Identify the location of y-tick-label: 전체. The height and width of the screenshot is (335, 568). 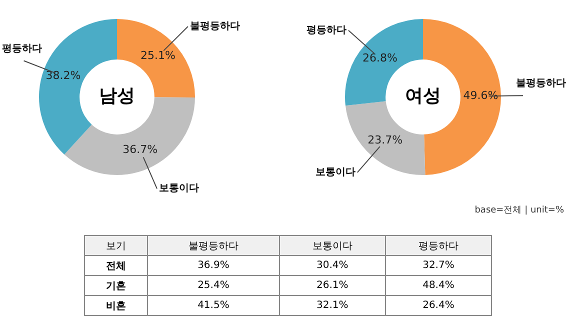
(116, 266).